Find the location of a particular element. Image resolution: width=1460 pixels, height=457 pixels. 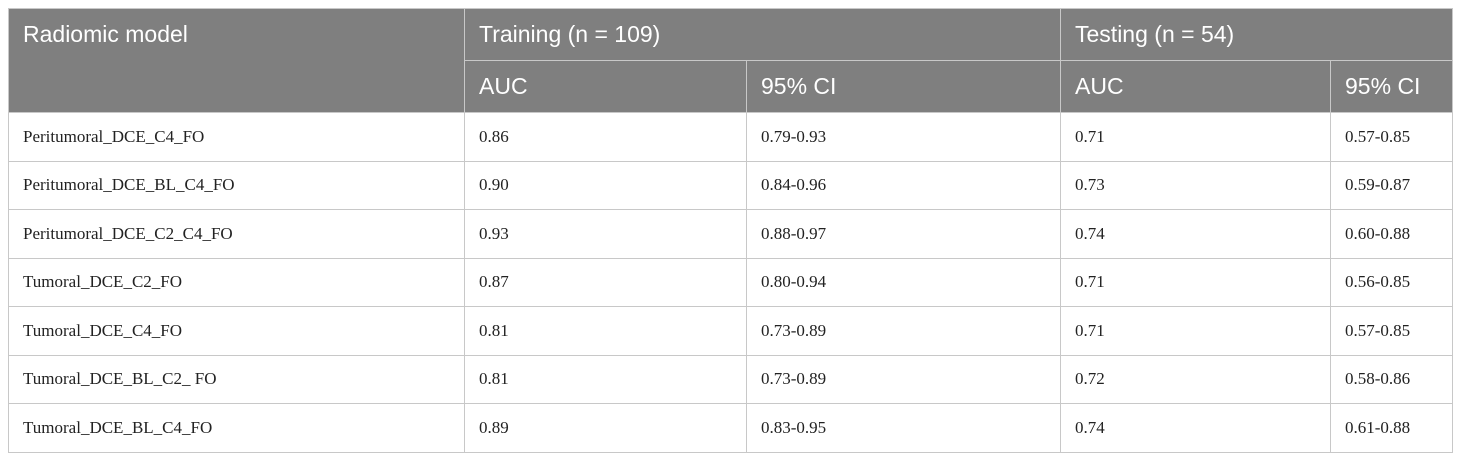

table-cell: Tumoral_DCE_BL_C2_ FO is located at coordinates (236, 379).